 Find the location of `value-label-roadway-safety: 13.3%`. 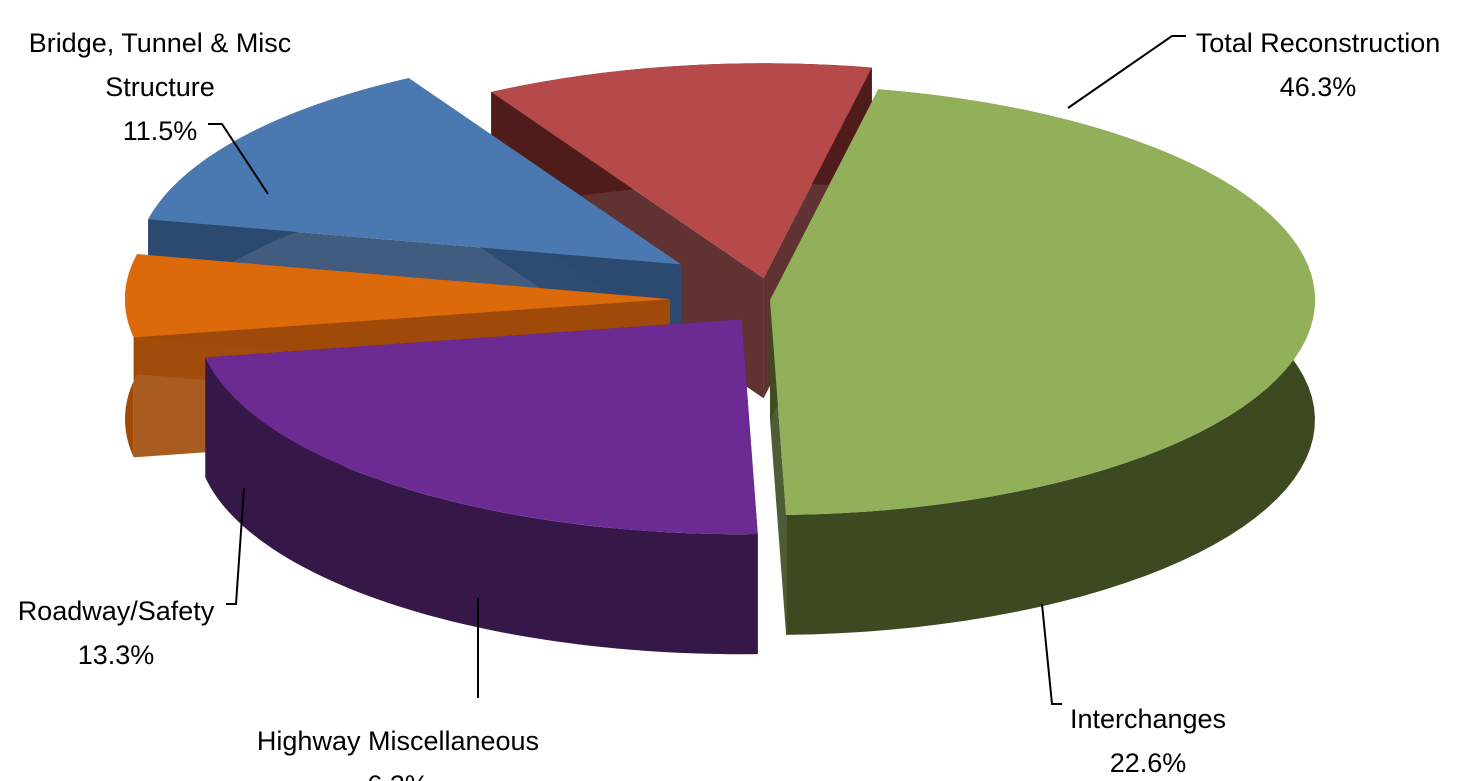

value-label-roadway-safety: 13.3% is located at coordinates (116, 655).